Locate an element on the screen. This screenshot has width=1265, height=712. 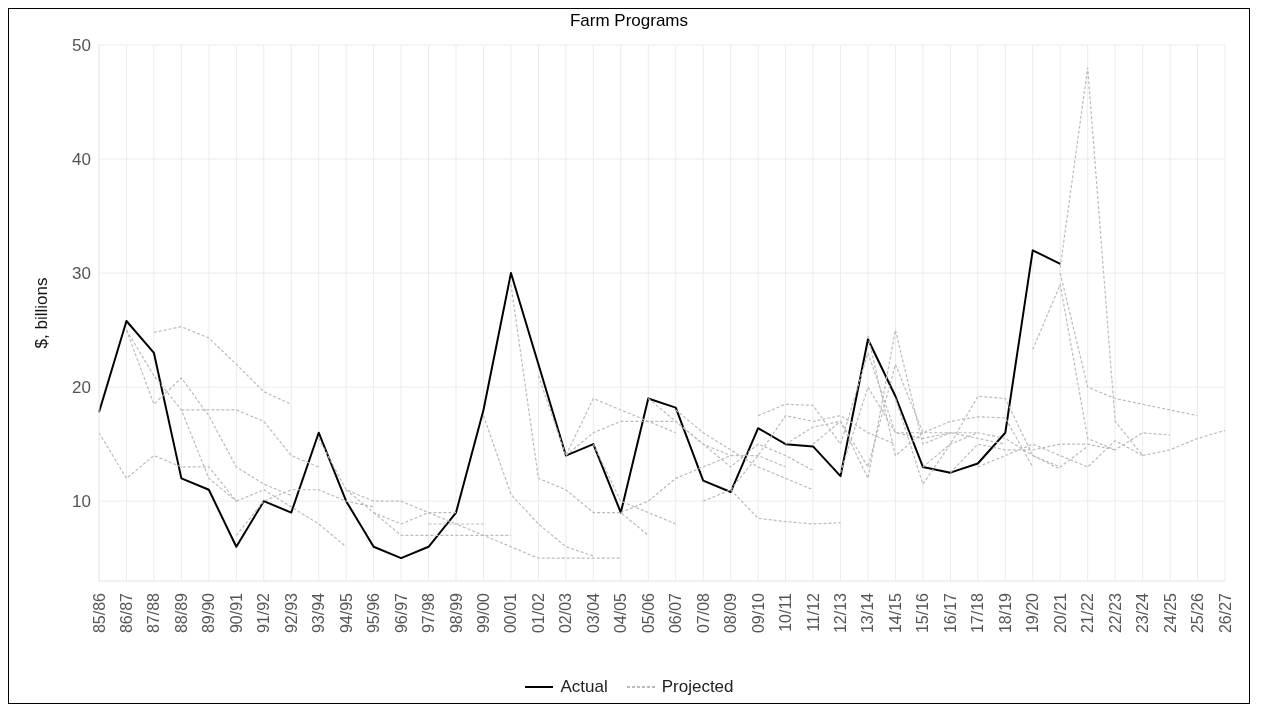
x-tick-label: 15/16 is located at coordinates (923, 613).